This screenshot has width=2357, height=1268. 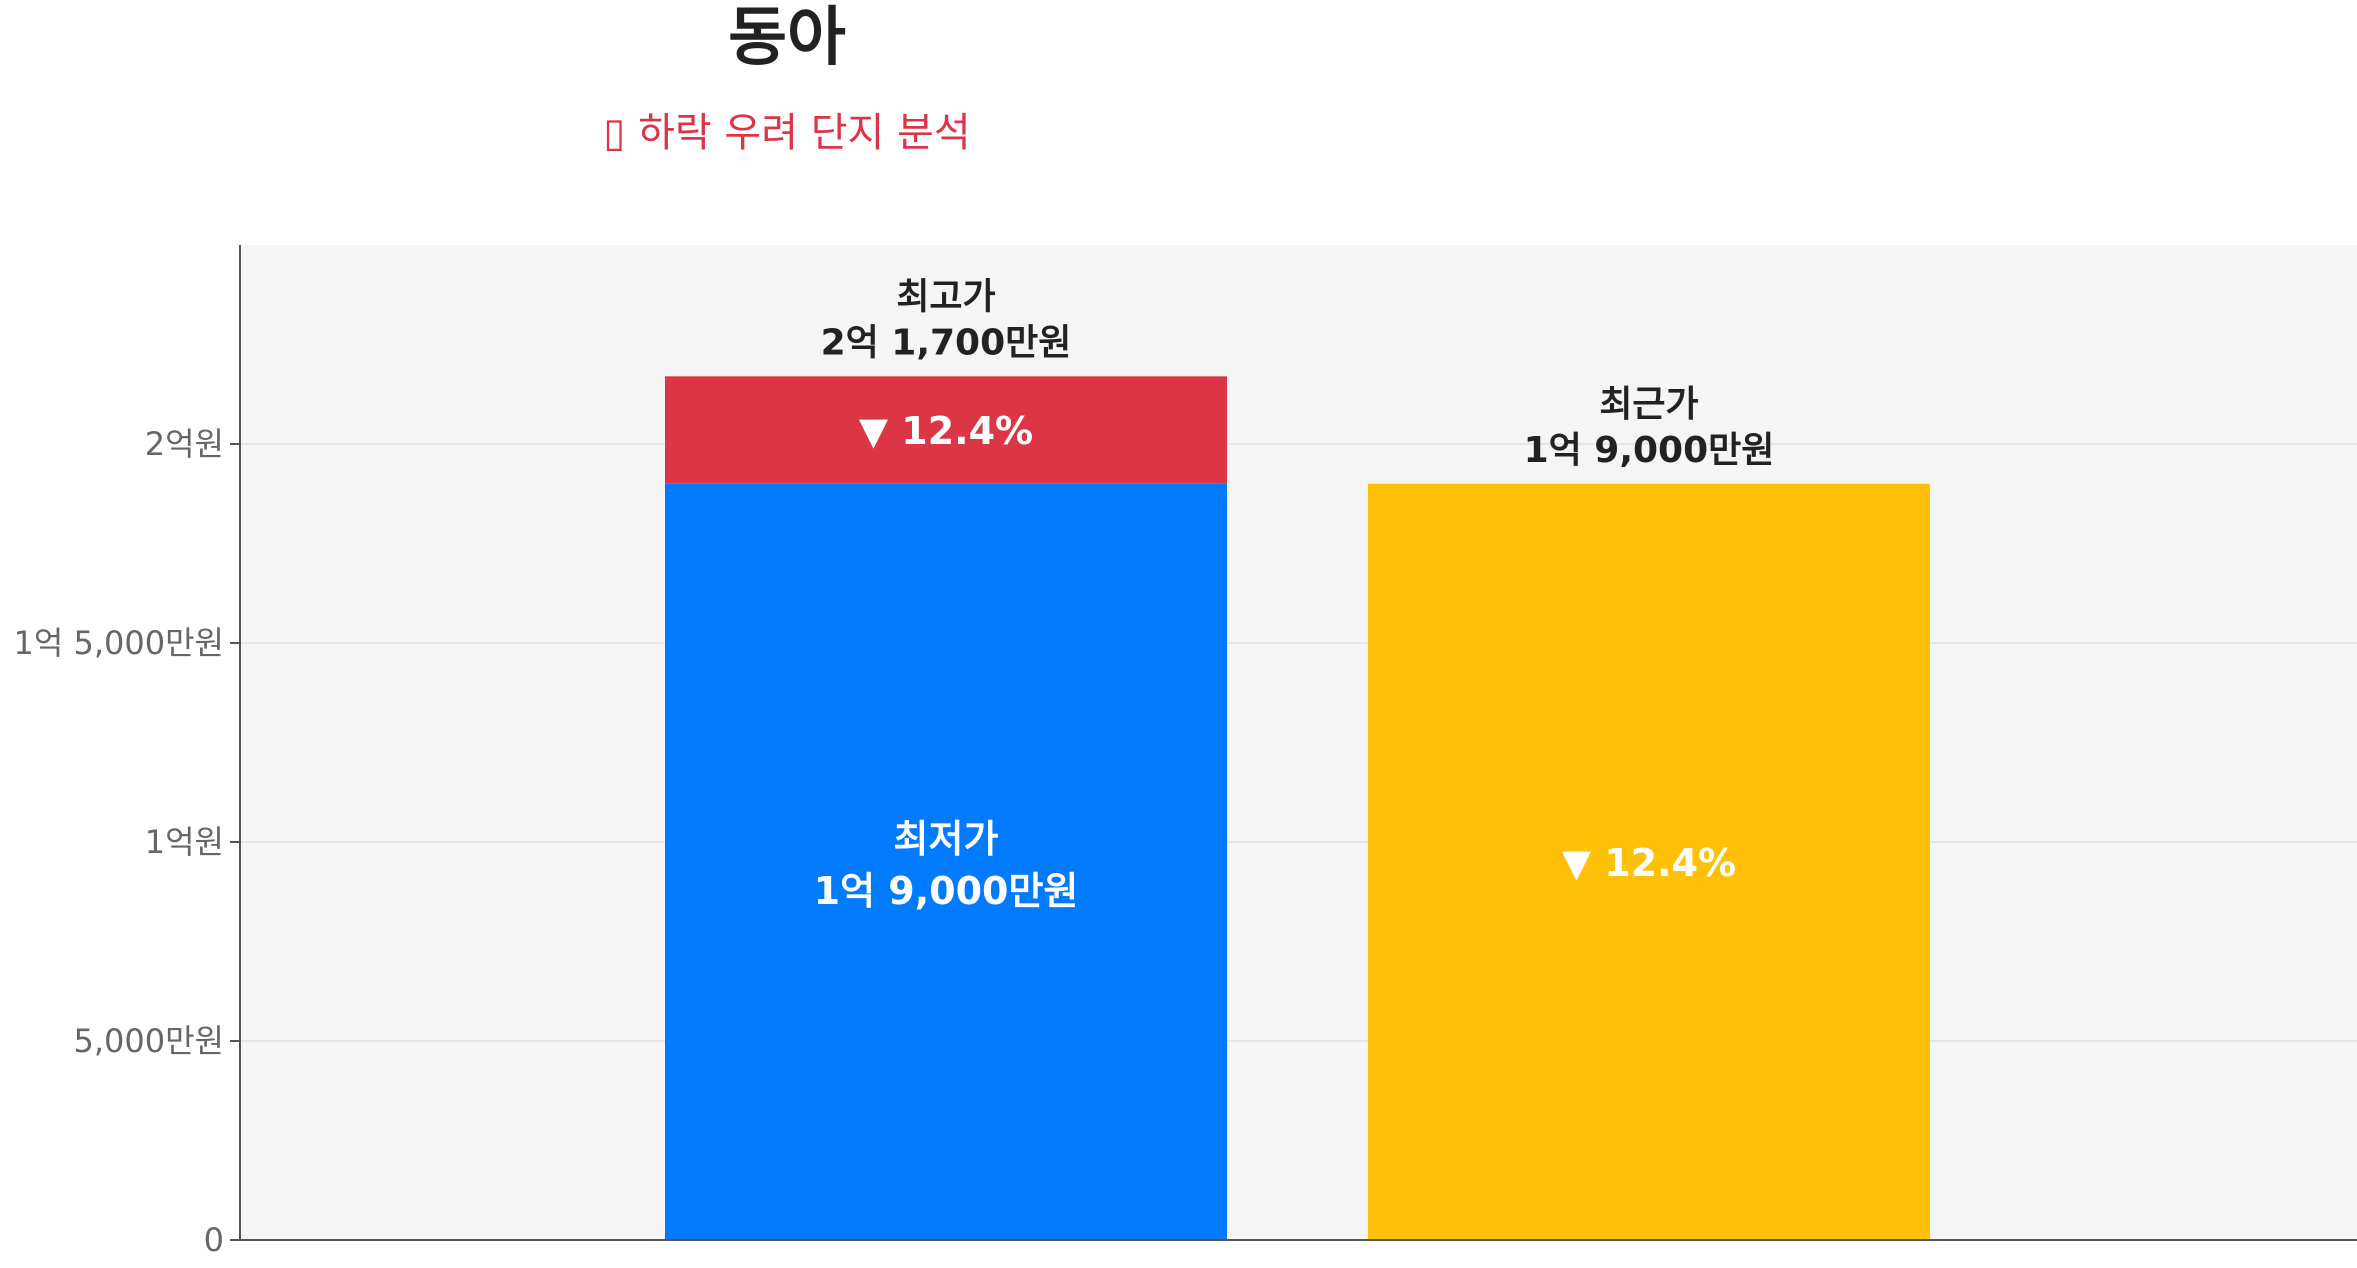 I want to click on bar-top-label: 최고가, so click(x=945, y=296).